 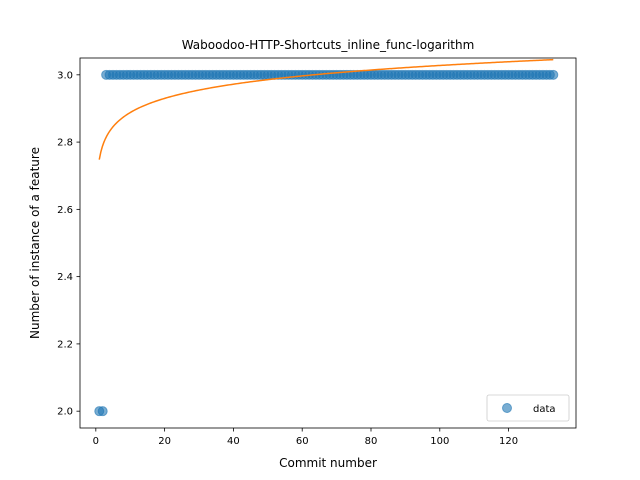 I want to click on y-tick-label: 2.0, so click(x=65, y=412).